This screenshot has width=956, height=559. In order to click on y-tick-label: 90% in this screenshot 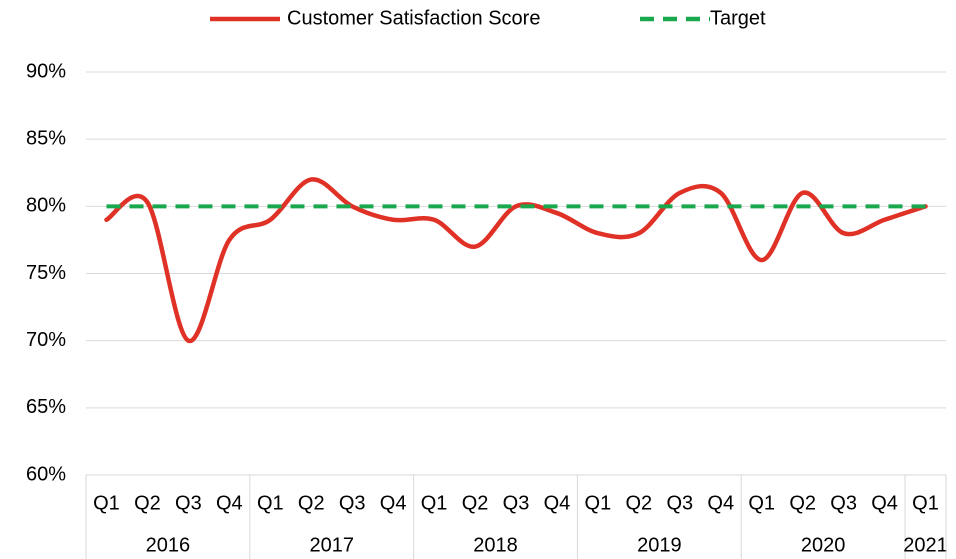, I will do `click(46, 71)`.